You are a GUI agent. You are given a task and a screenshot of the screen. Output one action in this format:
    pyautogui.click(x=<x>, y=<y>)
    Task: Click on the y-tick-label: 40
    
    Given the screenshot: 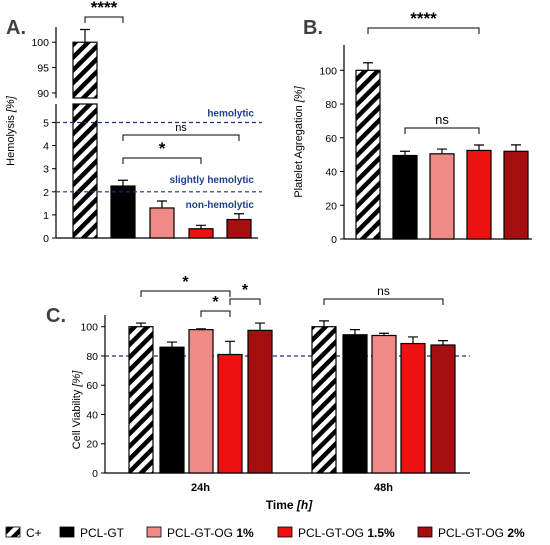 What is the action you would take?
    pyautogui.click(x=331, y=173)
    